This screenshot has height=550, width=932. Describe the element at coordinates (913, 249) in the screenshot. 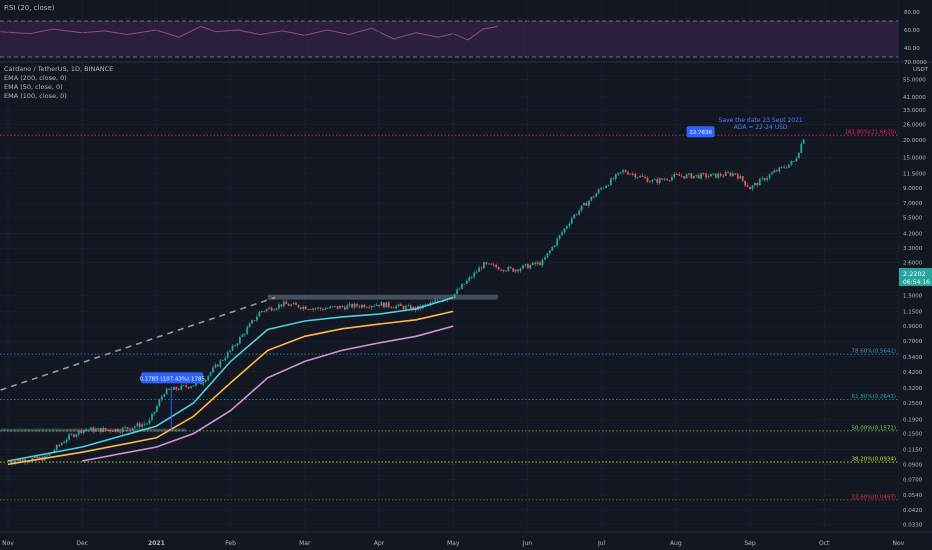

I see `price-axis-tick: 3.3000` at that location.